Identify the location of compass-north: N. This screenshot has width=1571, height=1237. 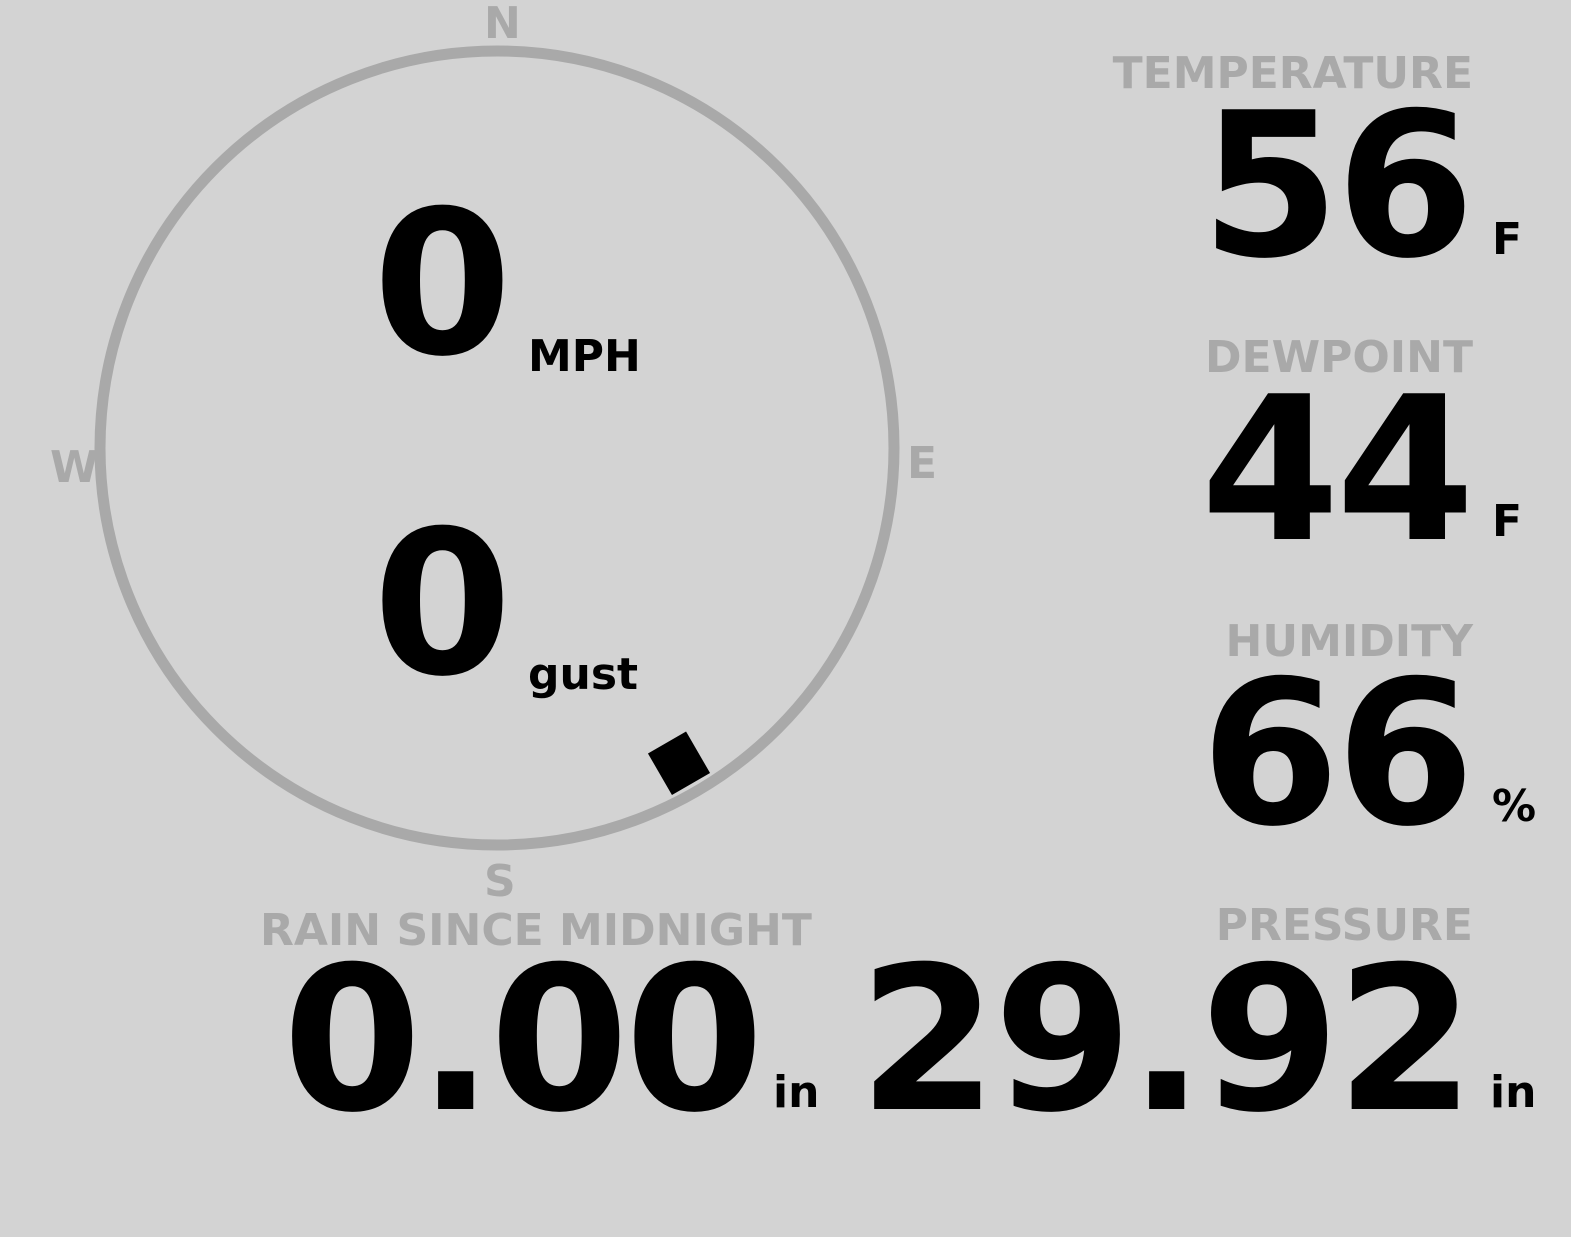
(502, 24).